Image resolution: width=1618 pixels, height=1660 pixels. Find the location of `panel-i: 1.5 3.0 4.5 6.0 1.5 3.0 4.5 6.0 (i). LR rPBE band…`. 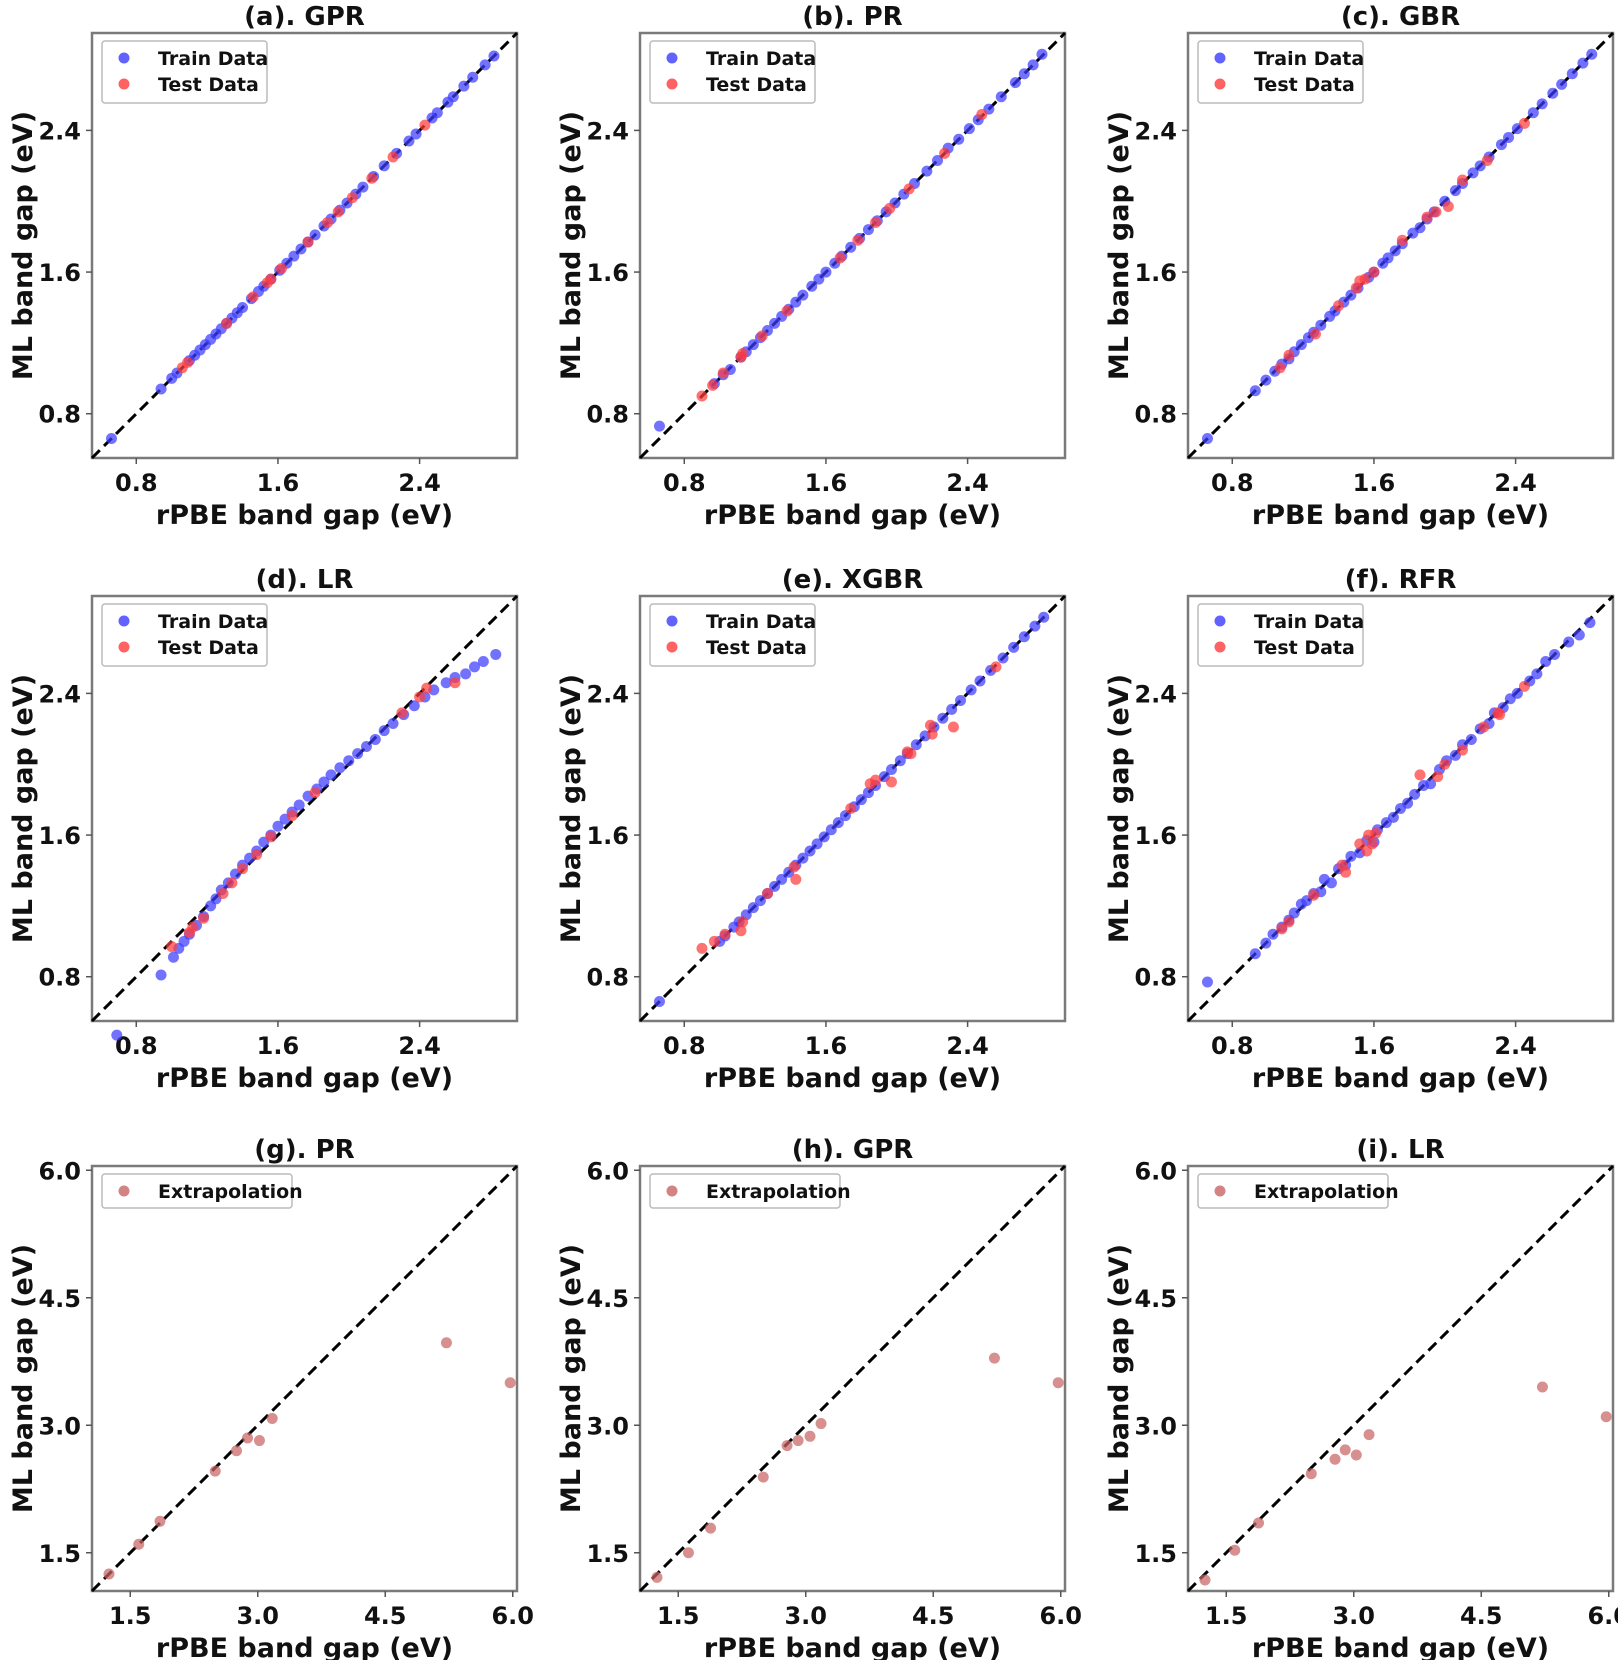

panel-i: 1.5 3.0 4.5 6.0 1.5 3.0 4.5 6.0 (i). LR rPBE band… is located at coordinates (1361, 1397).